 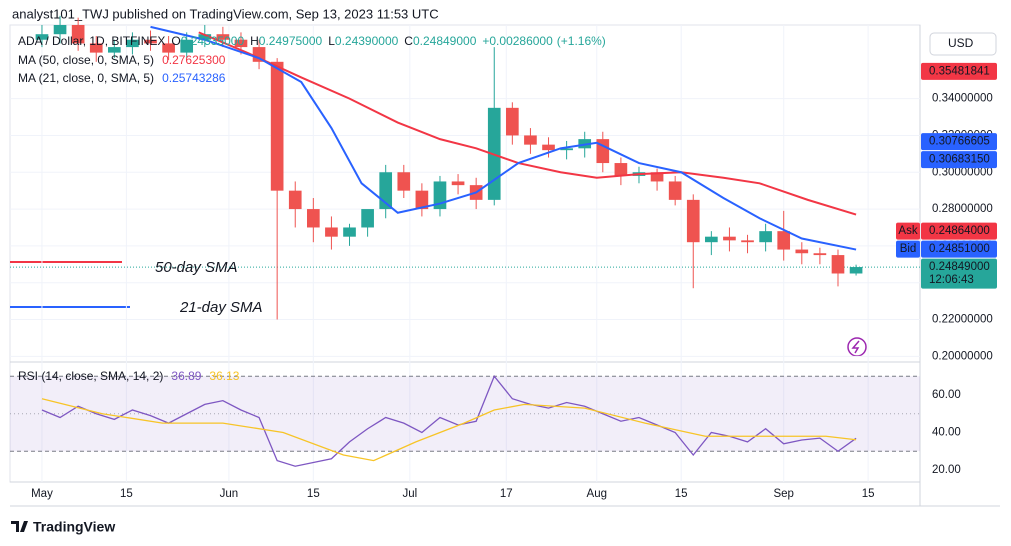 I want to click on y-tick-label: 60.00, so click(x=946, y=395).